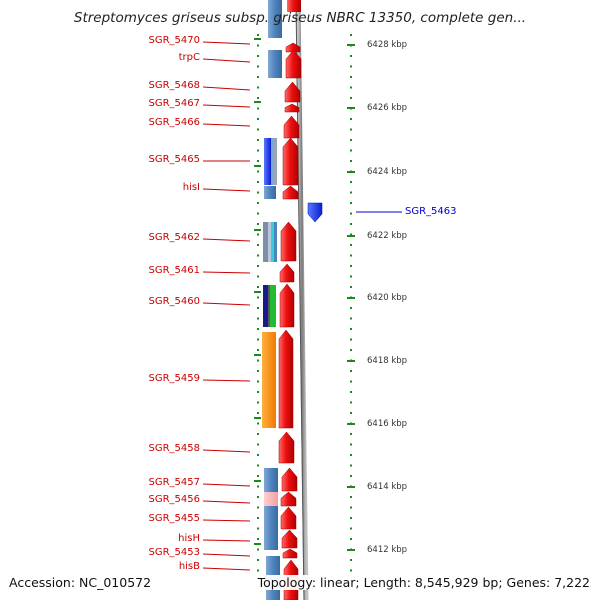  I want to click on gene-label: SGR_5466, so click(174, 122).